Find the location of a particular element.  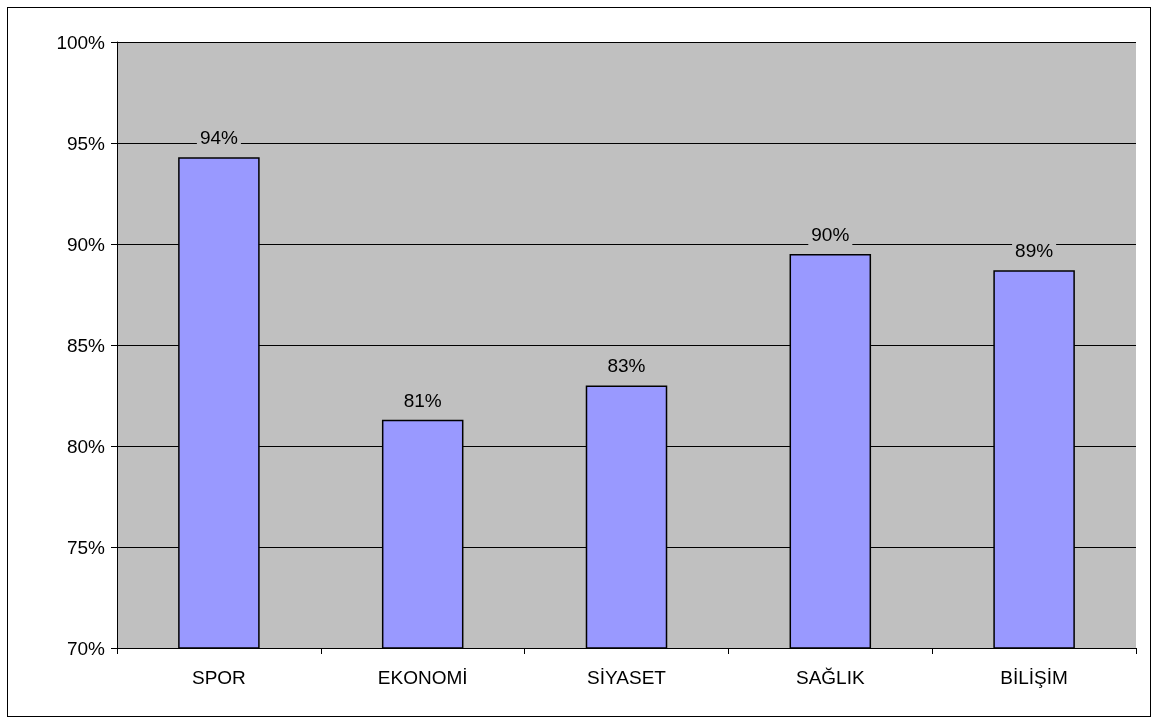

y-tick-label: 80% is located at coordinates (86, 446).